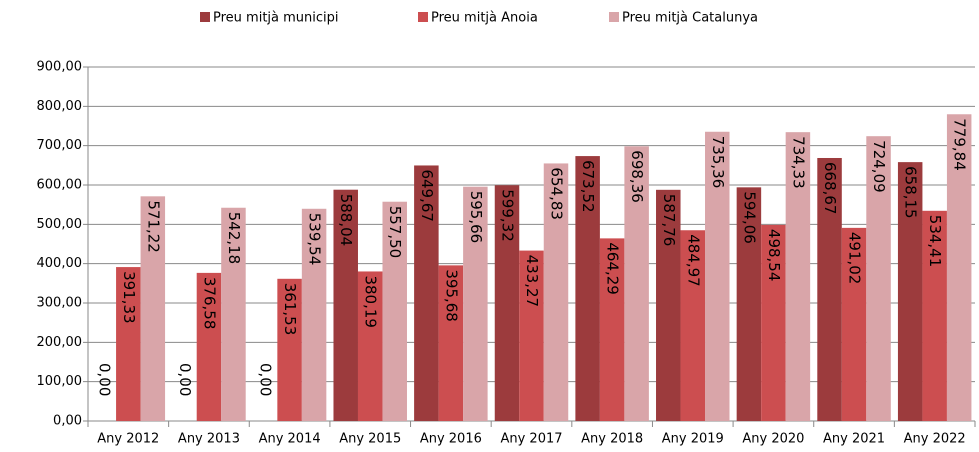  I want to click on value-label: 557,50, so click(395, 232).